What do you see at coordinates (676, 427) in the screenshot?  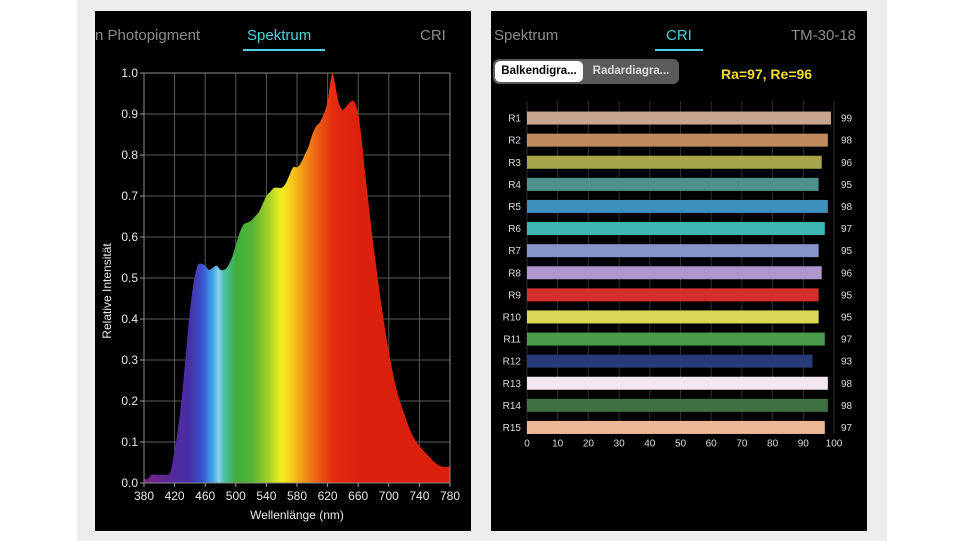 I see `bar-r15` at bounding box center [676, 427].